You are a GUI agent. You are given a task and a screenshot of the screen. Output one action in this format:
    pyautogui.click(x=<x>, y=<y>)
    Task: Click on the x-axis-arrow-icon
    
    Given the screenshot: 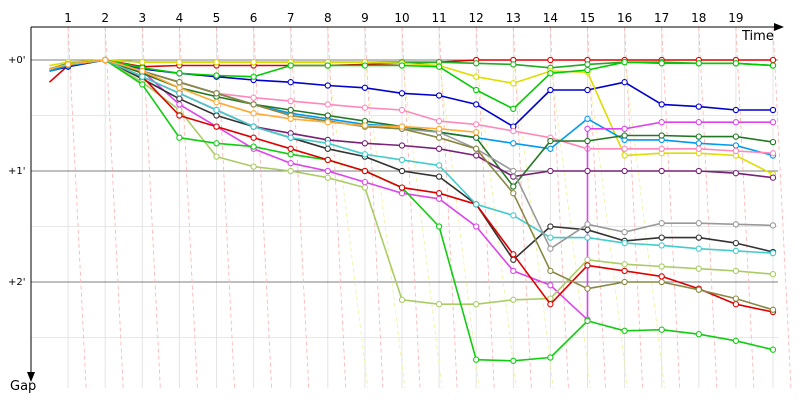 What is the action you would take?
    pyautogui.click(x=779, y=27)
    